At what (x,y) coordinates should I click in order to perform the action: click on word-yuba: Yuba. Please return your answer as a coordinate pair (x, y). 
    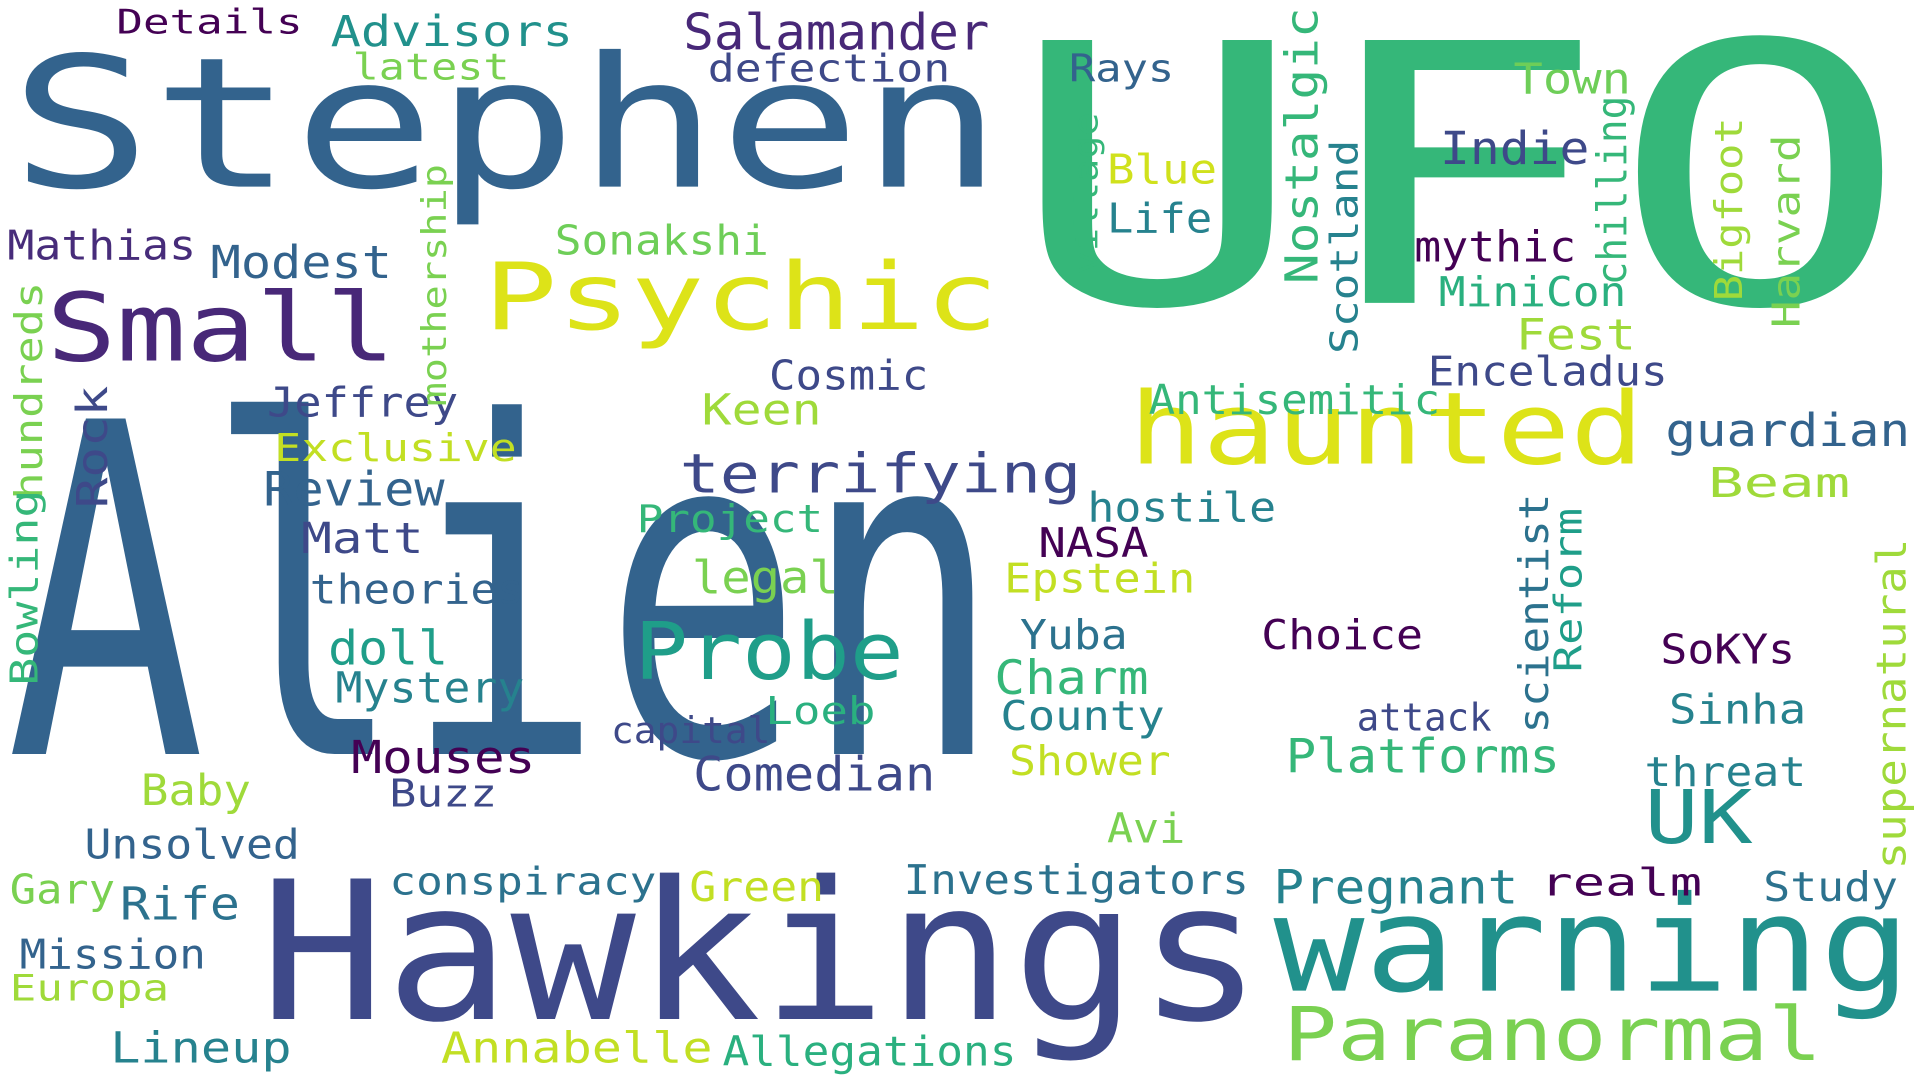
    Looking at the image, I should click on (1074, 635).